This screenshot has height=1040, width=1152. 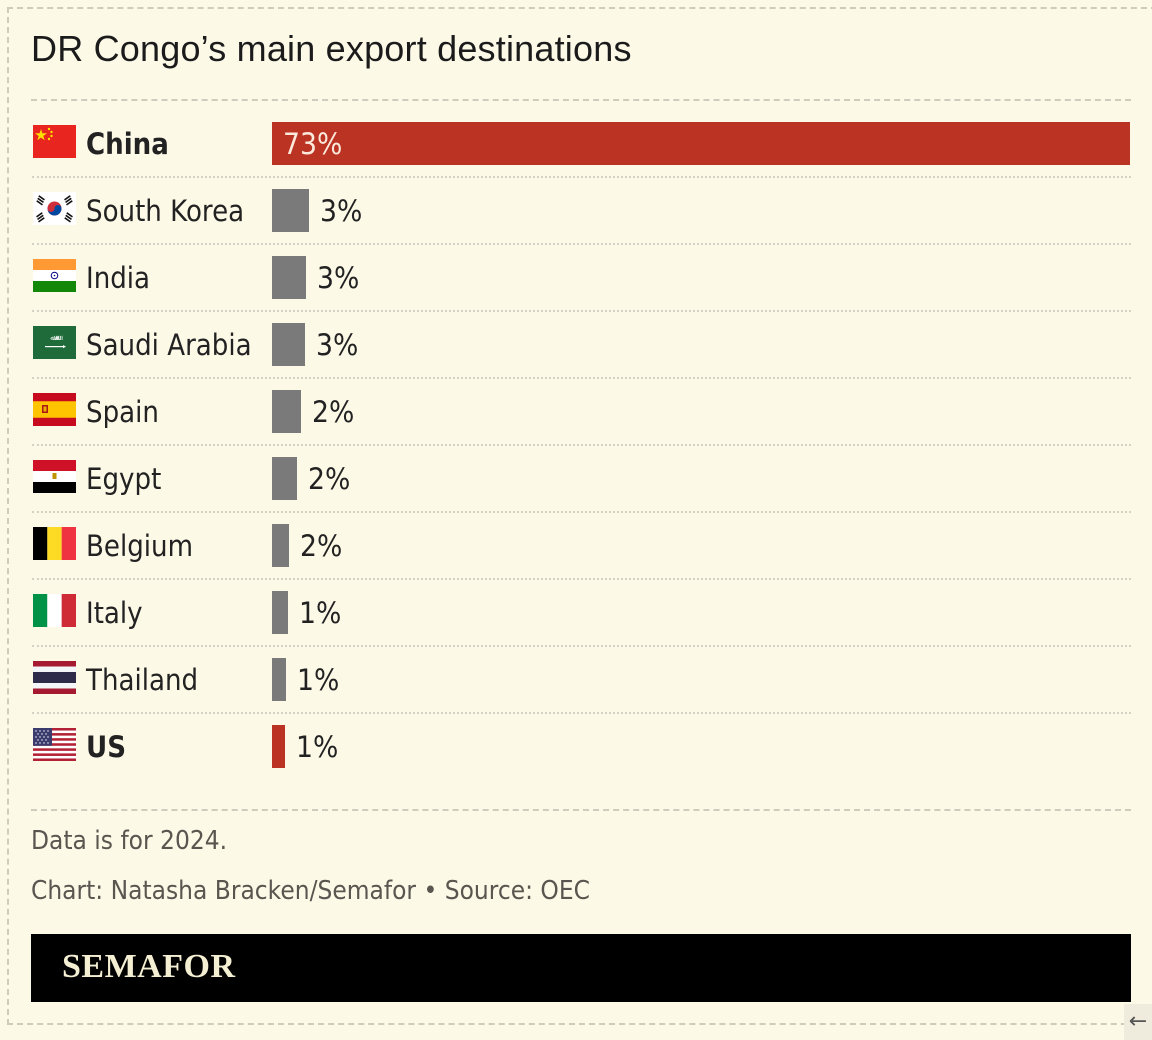 What do you see at coordinates (581, 968) in the screenshot?
I see `brand-bar: SEMAFOR` at bounding box center [581, 968].